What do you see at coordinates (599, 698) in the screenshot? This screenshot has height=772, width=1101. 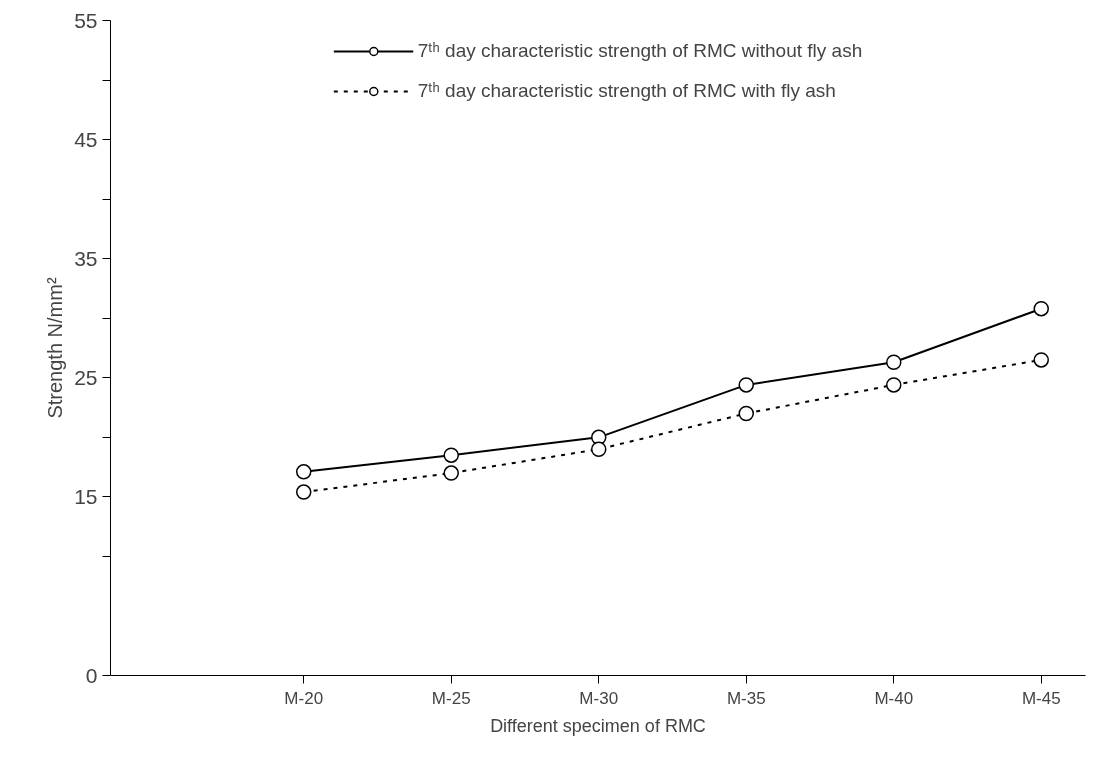 I see `x-tick-label: M-30` at bounding box center [599, 698].